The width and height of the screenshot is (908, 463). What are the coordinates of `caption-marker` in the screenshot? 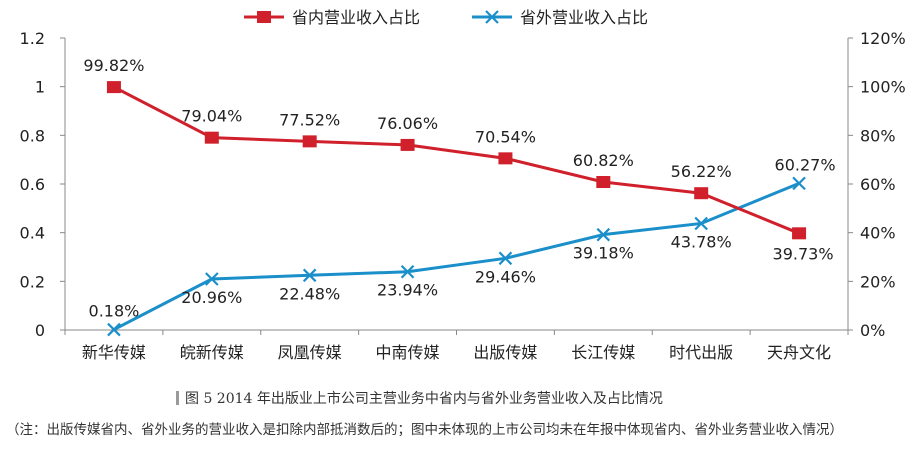 It's located at (177, 398).